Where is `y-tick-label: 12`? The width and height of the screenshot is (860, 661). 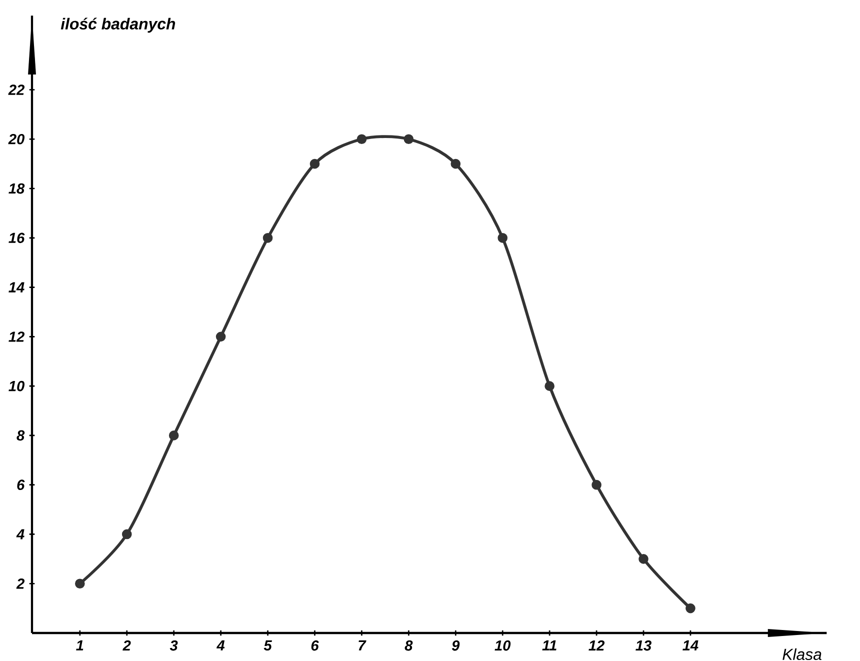
y-tick-label: 12 is located at coordinates (16, 337).